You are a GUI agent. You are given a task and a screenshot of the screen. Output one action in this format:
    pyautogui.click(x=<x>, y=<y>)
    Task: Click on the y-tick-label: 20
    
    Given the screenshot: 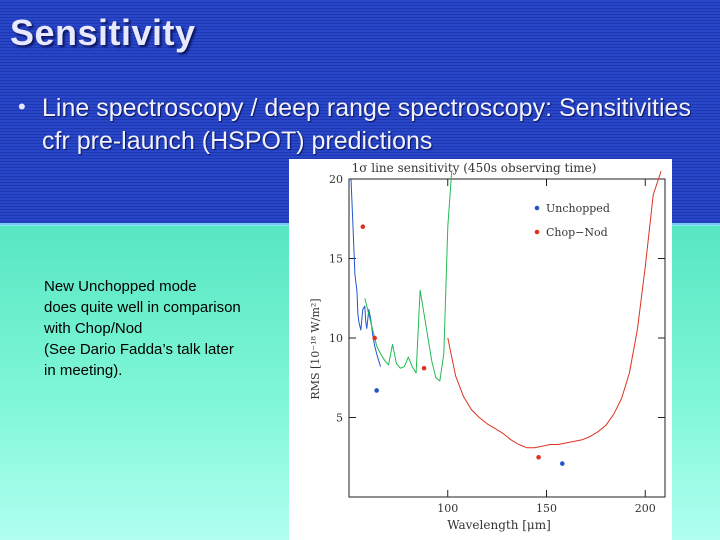 What is the action you would take?
    pyautogui.click(x=336, y=179)
    